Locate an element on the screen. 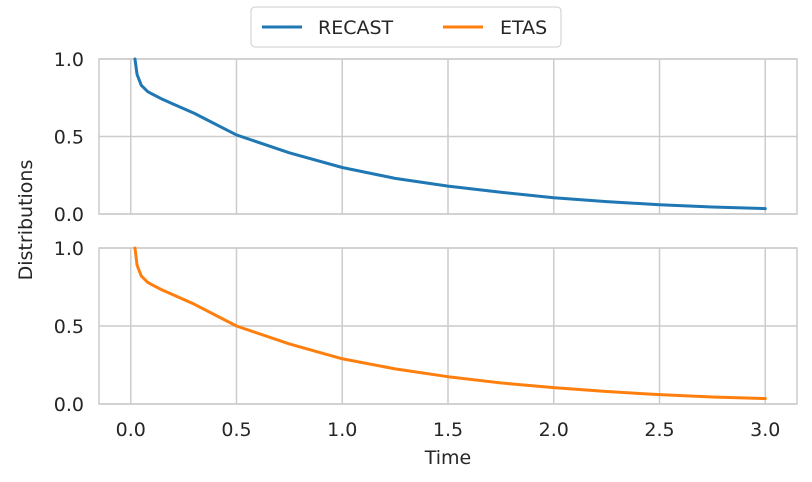  x-axis-label: Time is located at coordinates (448, 458).